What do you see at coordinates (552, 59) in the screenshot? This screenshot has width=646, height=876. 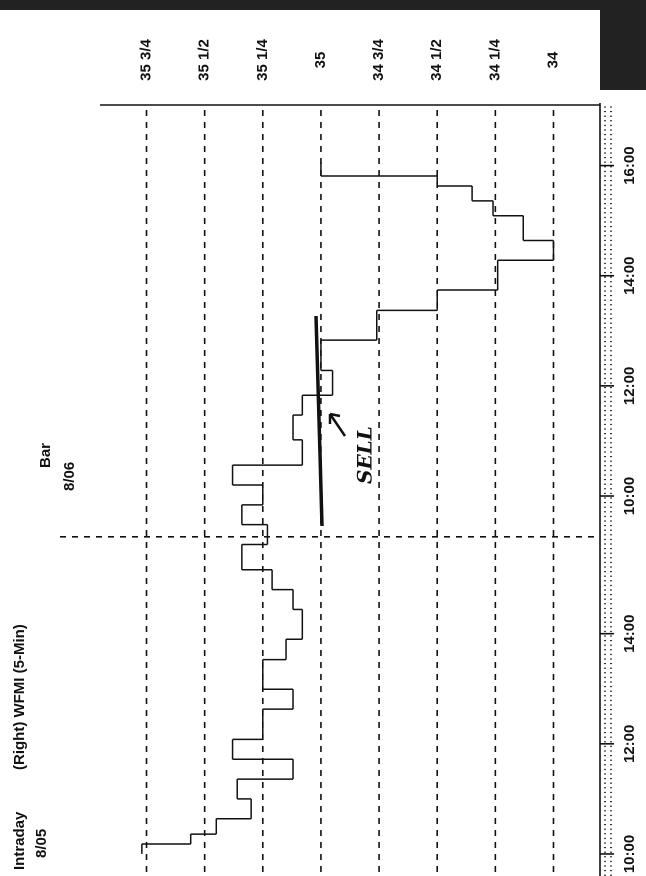 I see `y-tick-label: 34` at bounding box center [552, 59].